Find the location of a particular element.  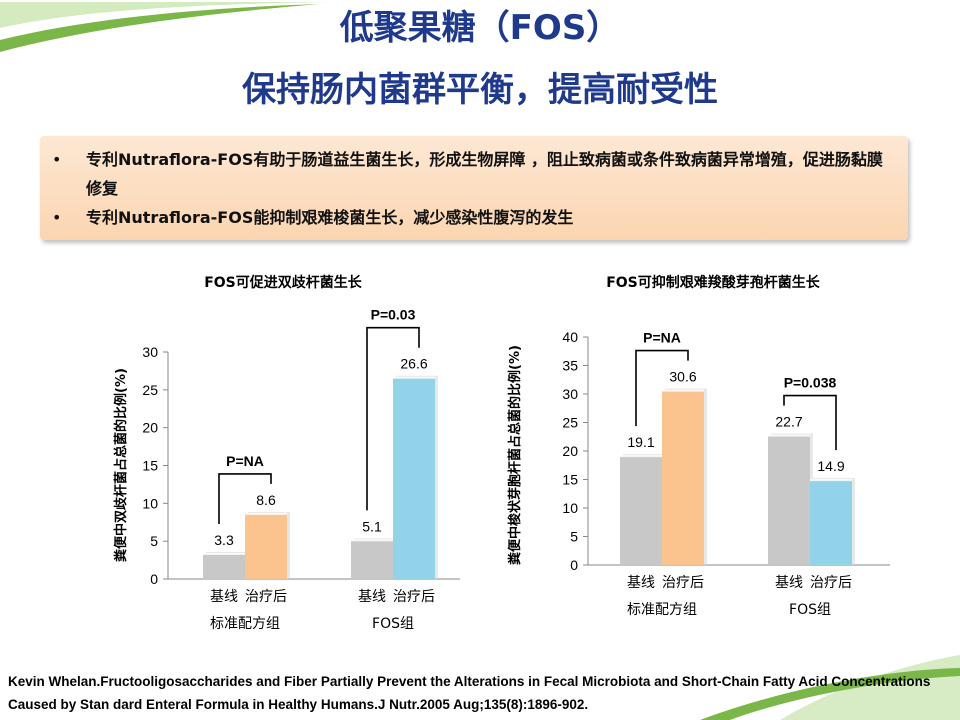

chart-title: FOS可促进双歧杆菌生长 is located at coordinates (283, 282).